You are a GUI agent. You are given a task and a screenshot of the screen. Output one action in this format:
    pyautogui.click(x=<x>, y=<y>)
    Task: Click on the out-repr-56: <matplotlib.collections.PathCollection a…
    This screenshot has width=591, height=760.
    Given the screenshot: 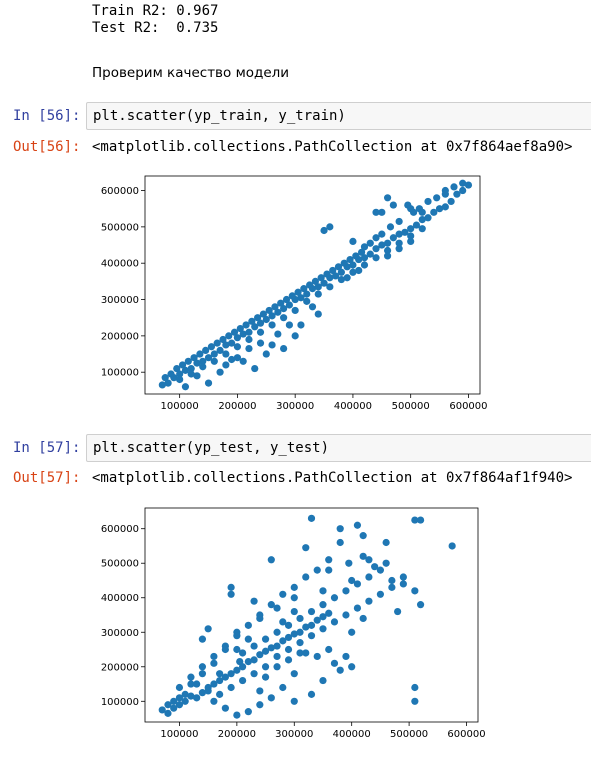 What is the action you would take?
    pyautogui.click(x=332, y=147)
    